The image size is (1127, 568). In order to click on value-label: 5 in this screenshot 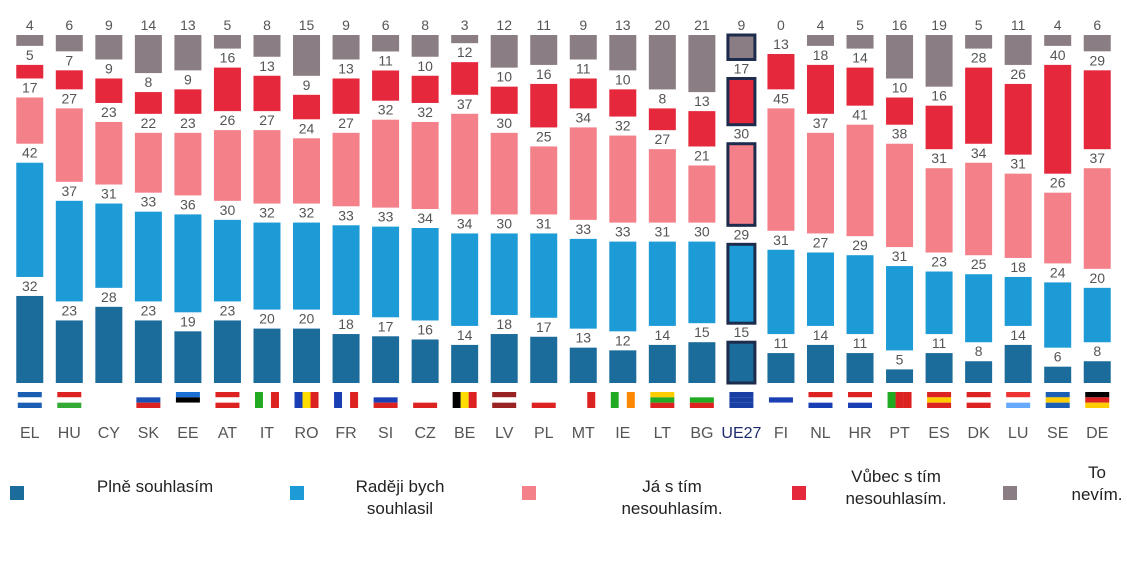, I will do `click(30, 55)`.